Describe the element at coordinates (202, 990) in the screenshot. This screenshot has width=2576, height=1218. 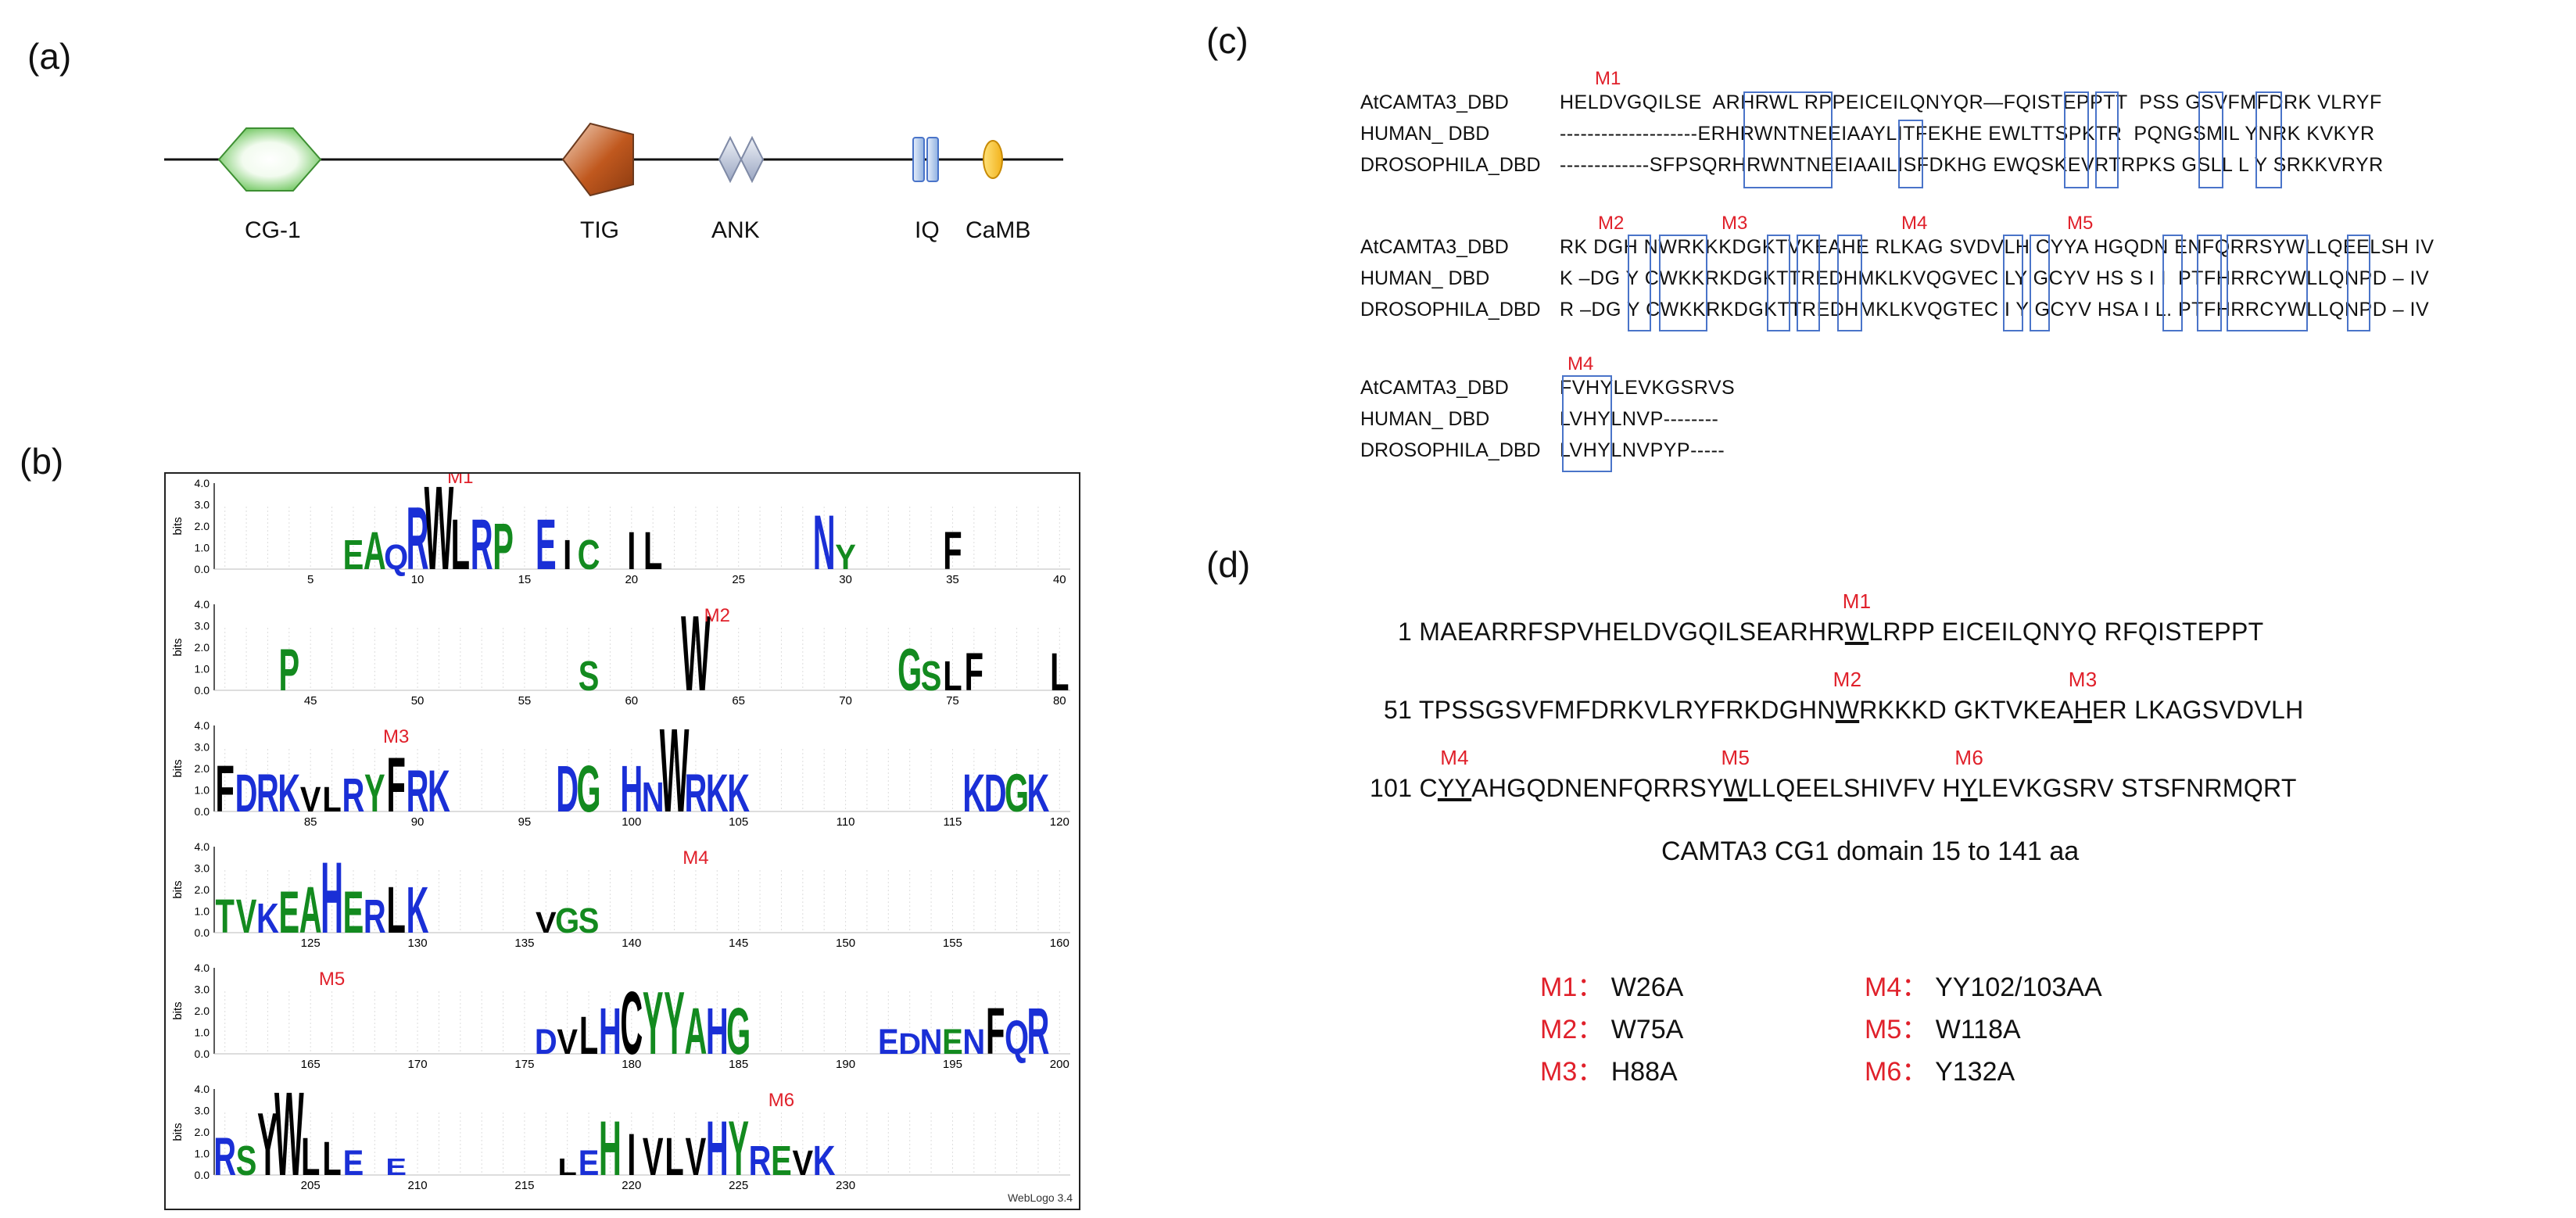
I see `logo-ytick-label: 3.0` at that location.